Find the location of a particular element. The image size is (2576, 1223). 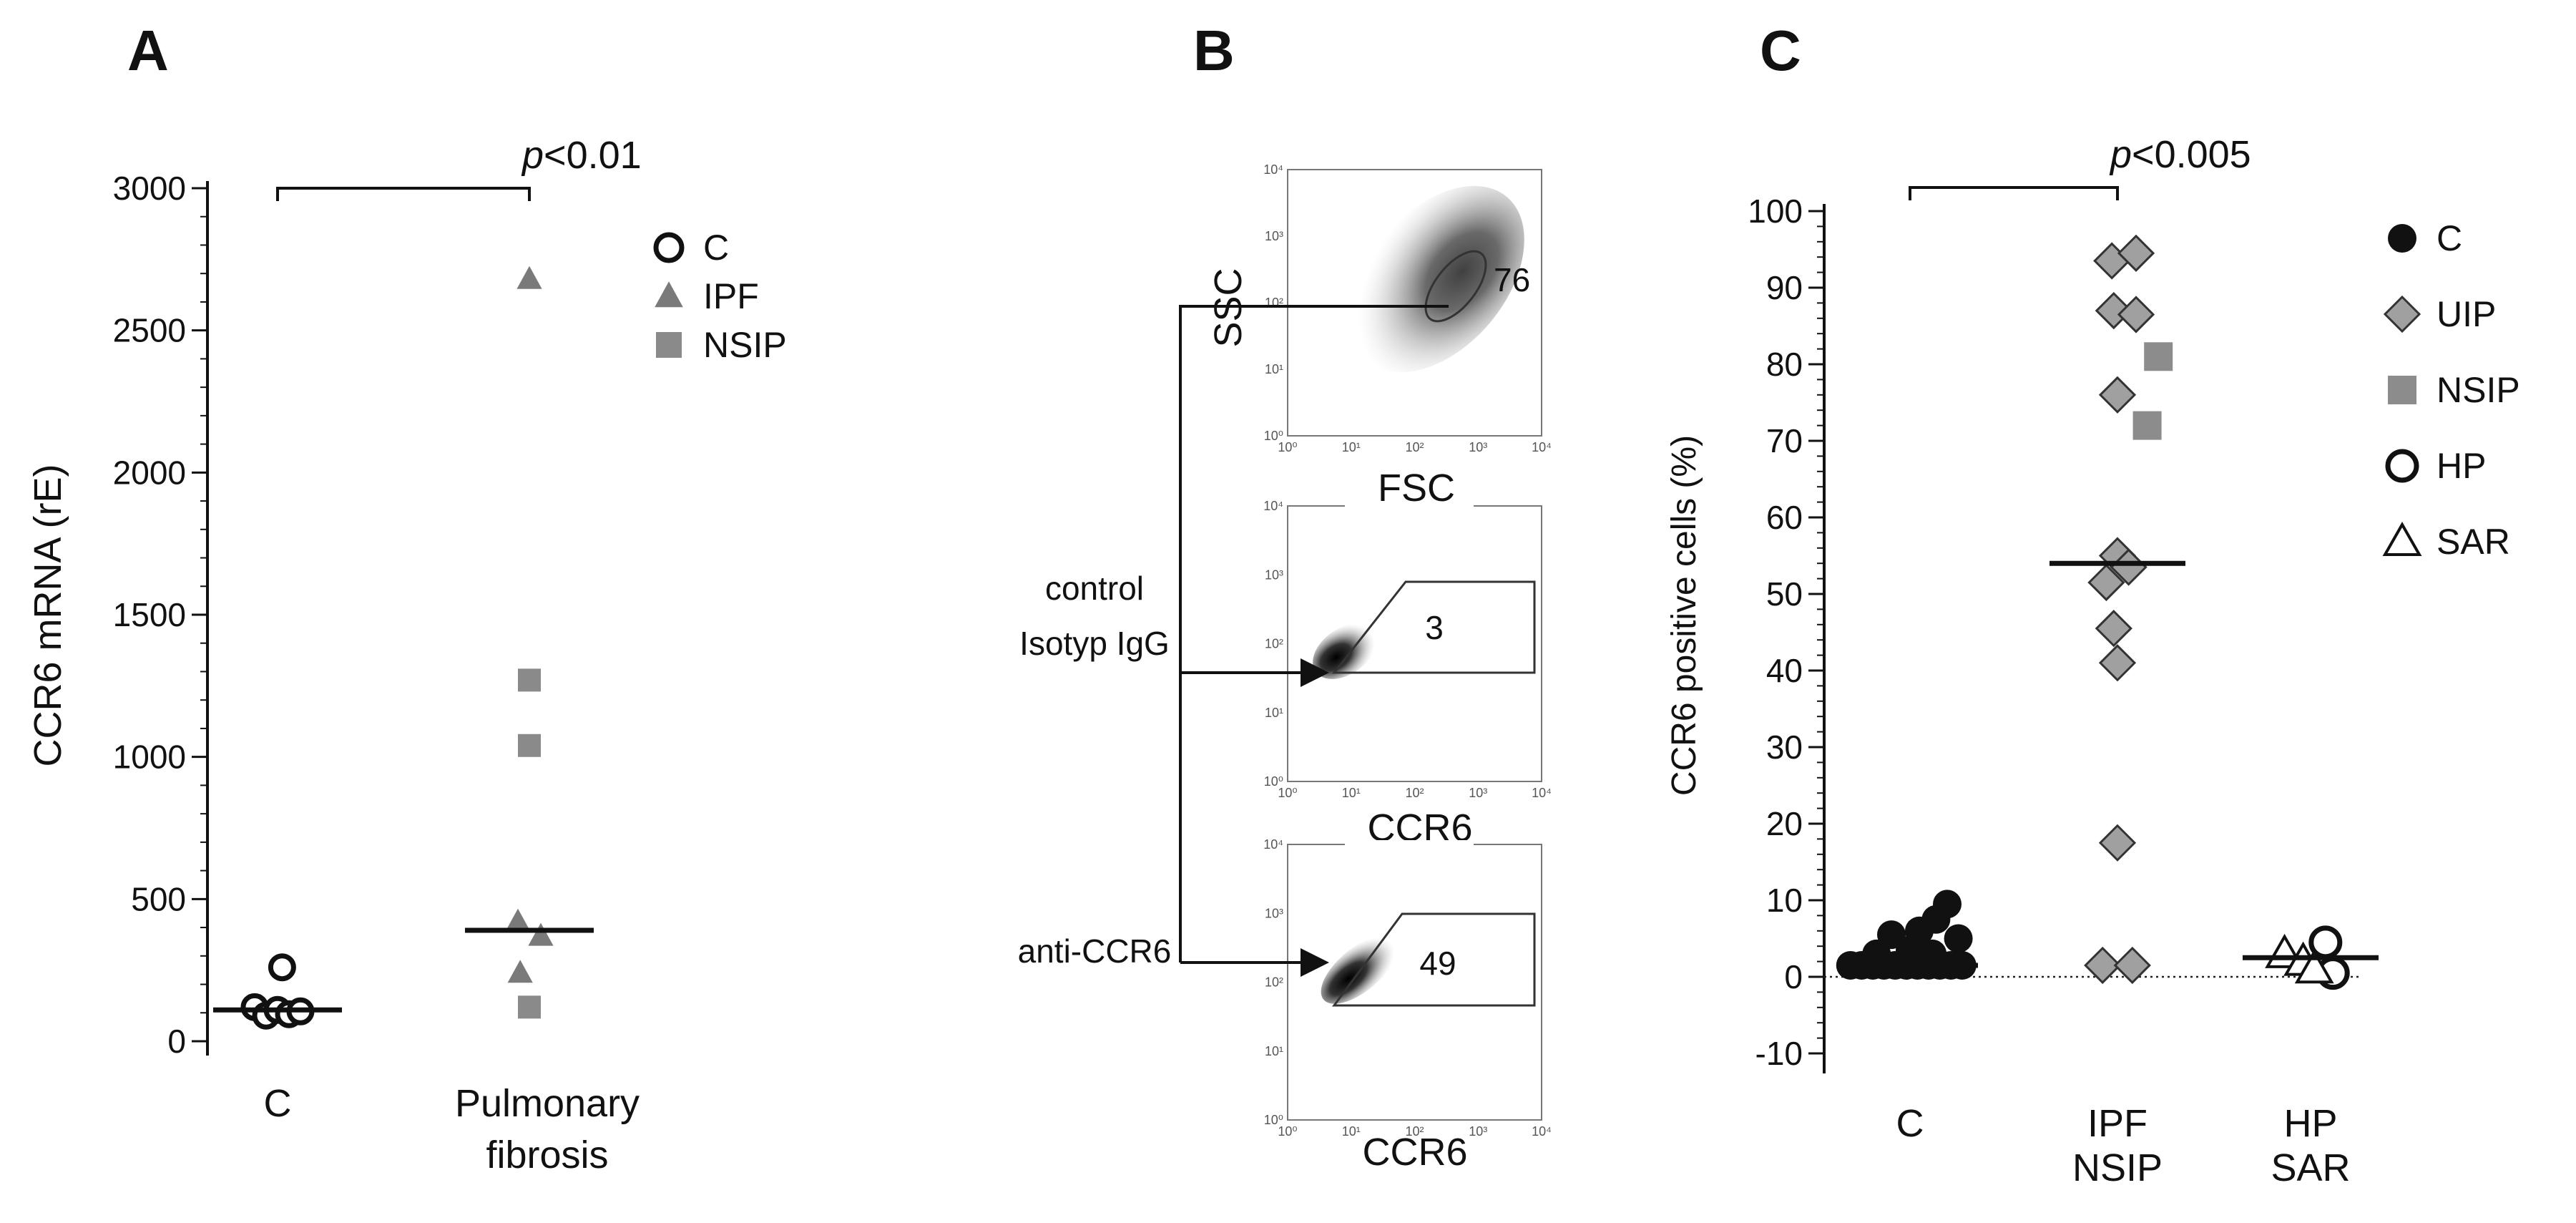

y-tick-label: 30 is located at coordinates (1784, 748).